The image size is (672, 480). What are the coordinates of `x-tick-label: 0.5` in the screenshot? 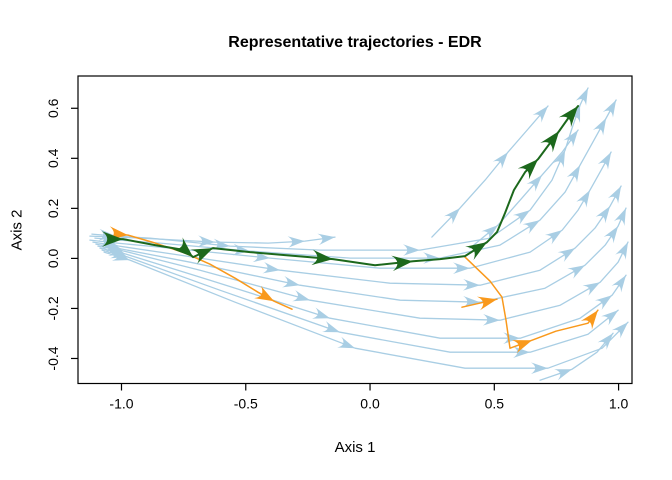 It's located at (495, 404).